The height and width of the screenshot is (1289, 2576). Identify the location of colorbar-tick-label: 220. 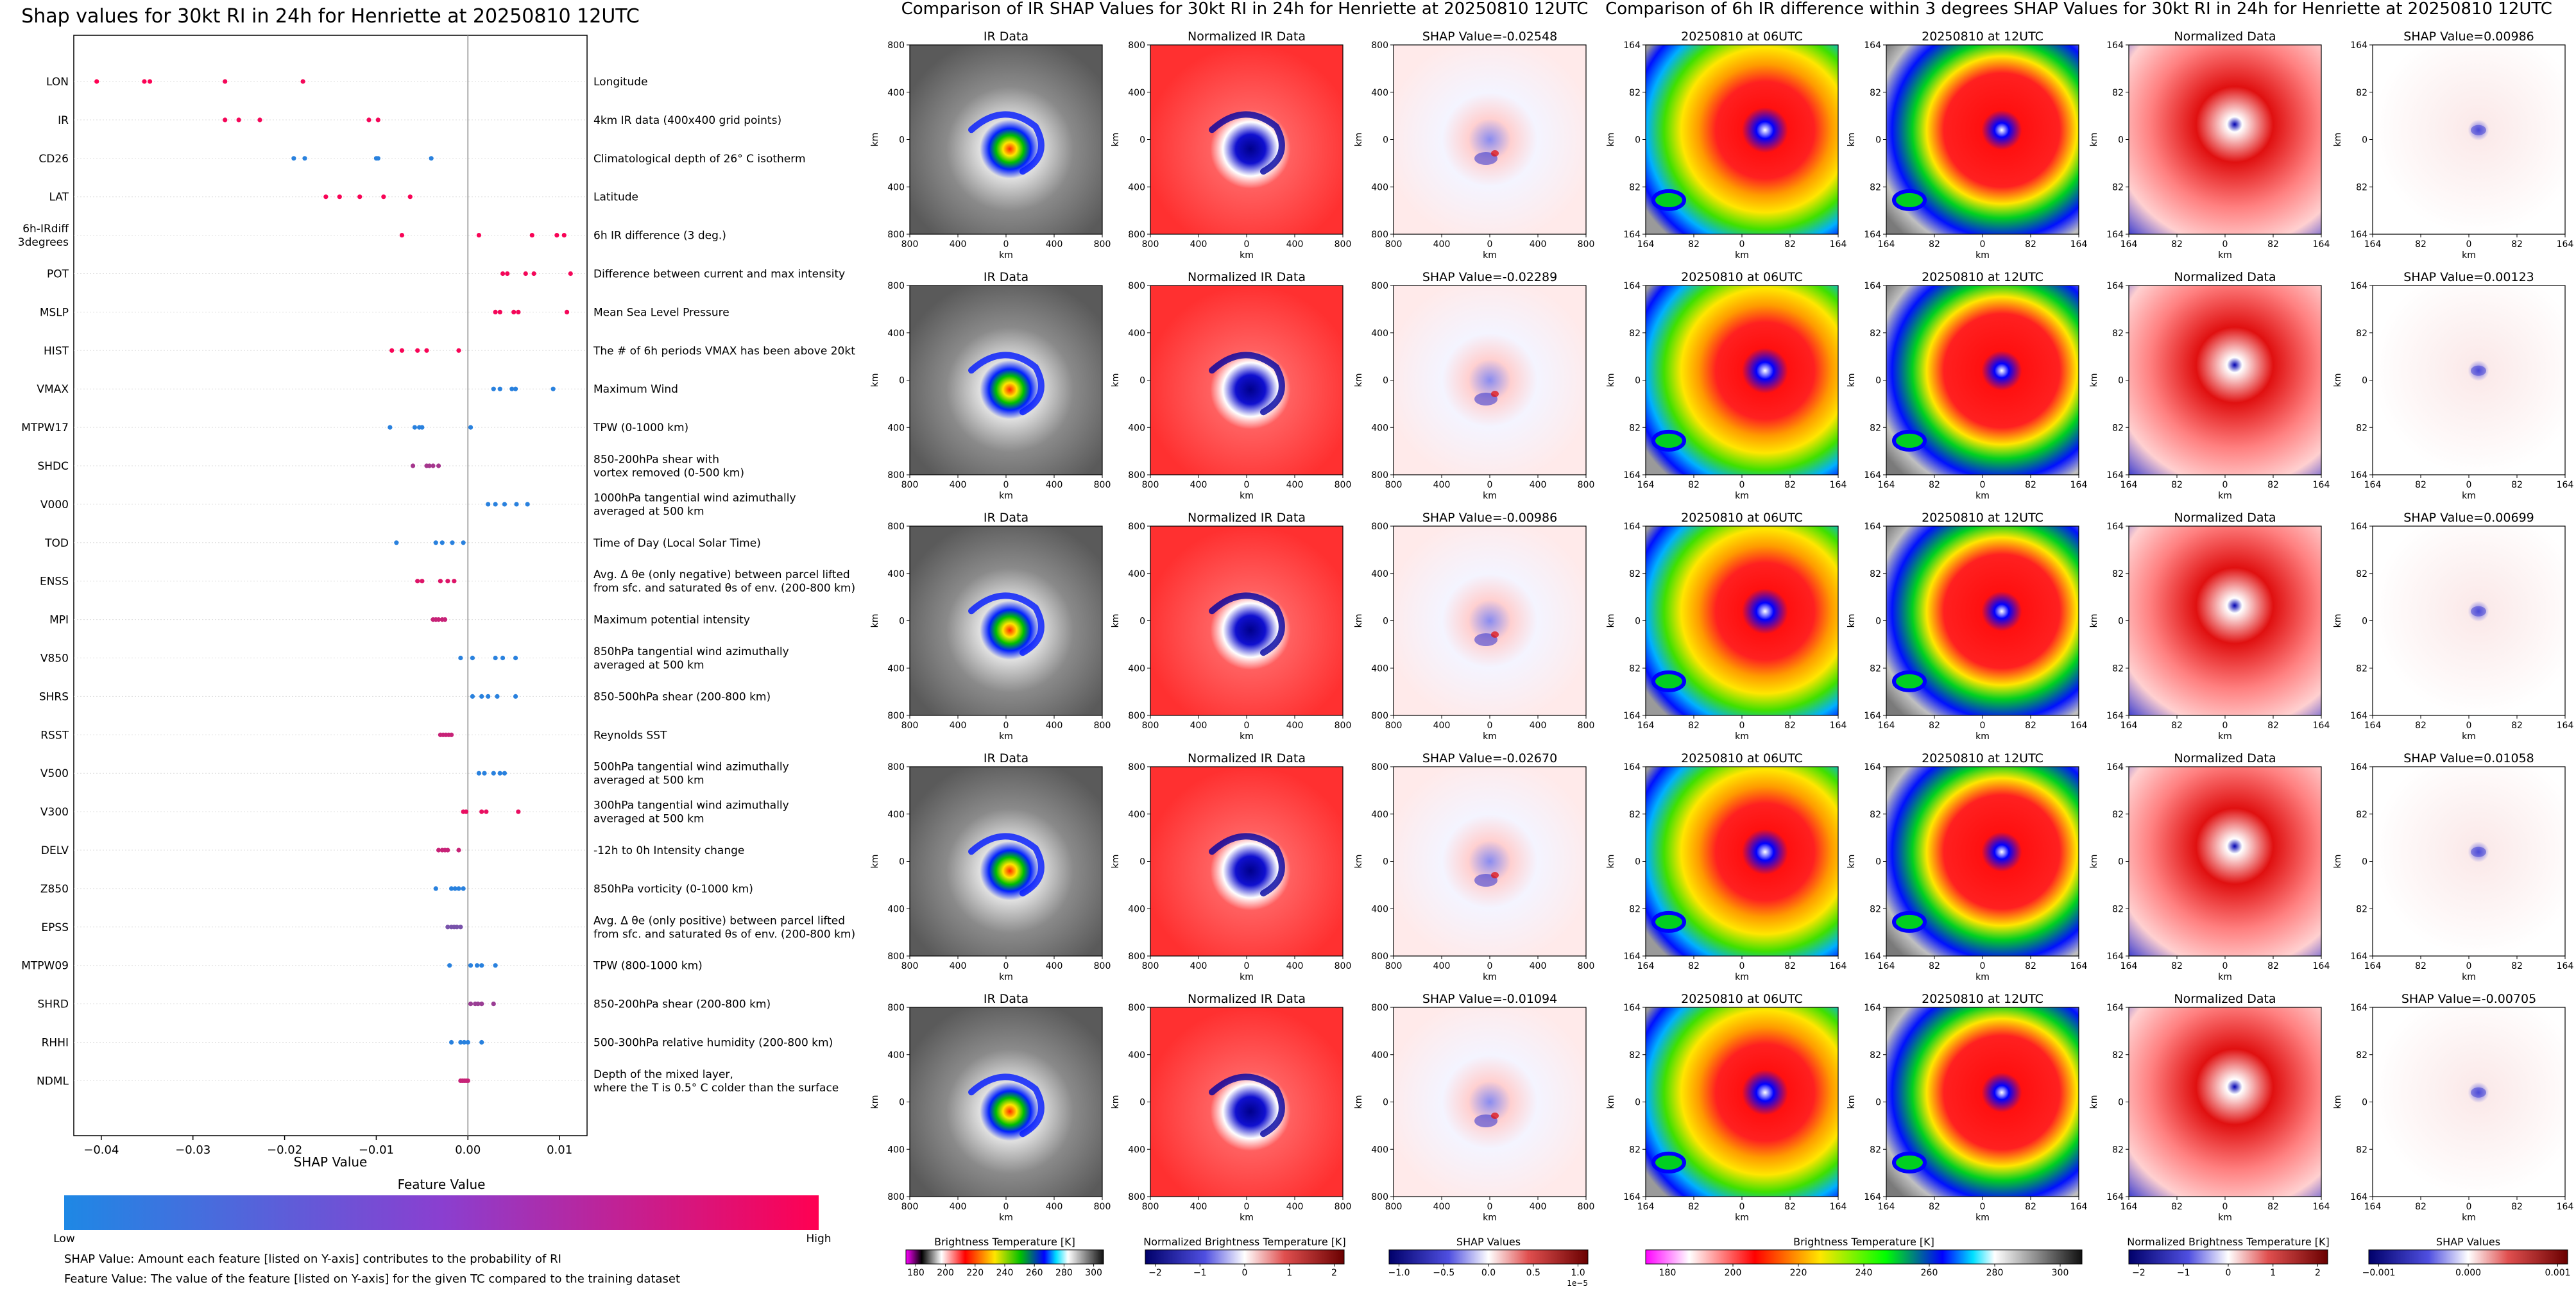
(975, 1273).